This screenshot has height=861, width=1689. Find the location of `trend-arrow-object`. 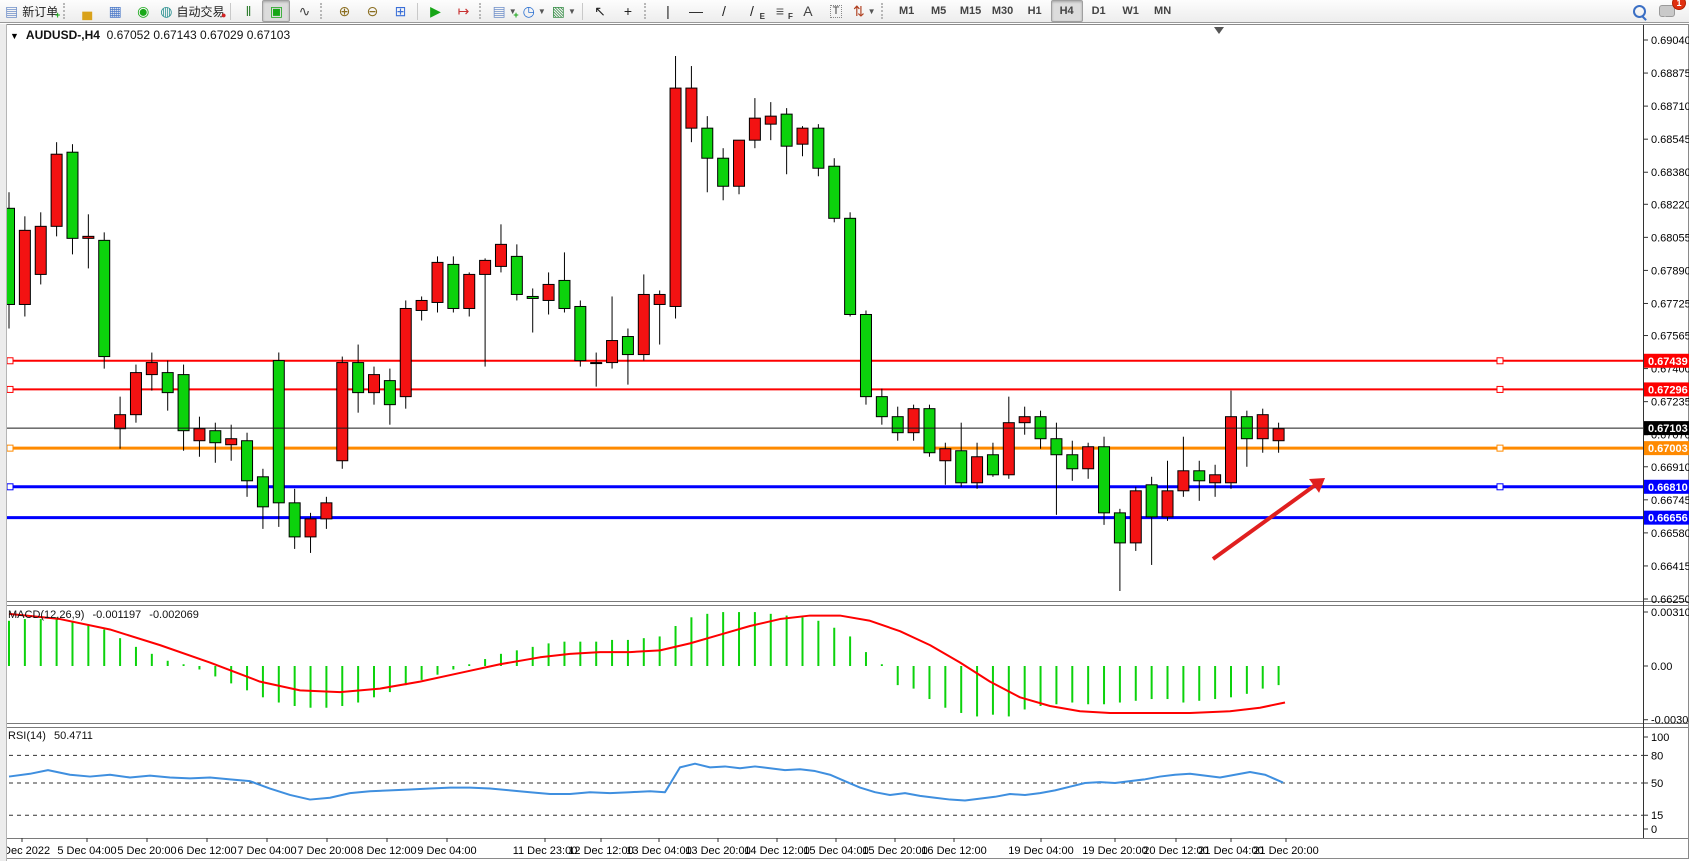

trend-arrow-object is located at coordinates (1268, 519).